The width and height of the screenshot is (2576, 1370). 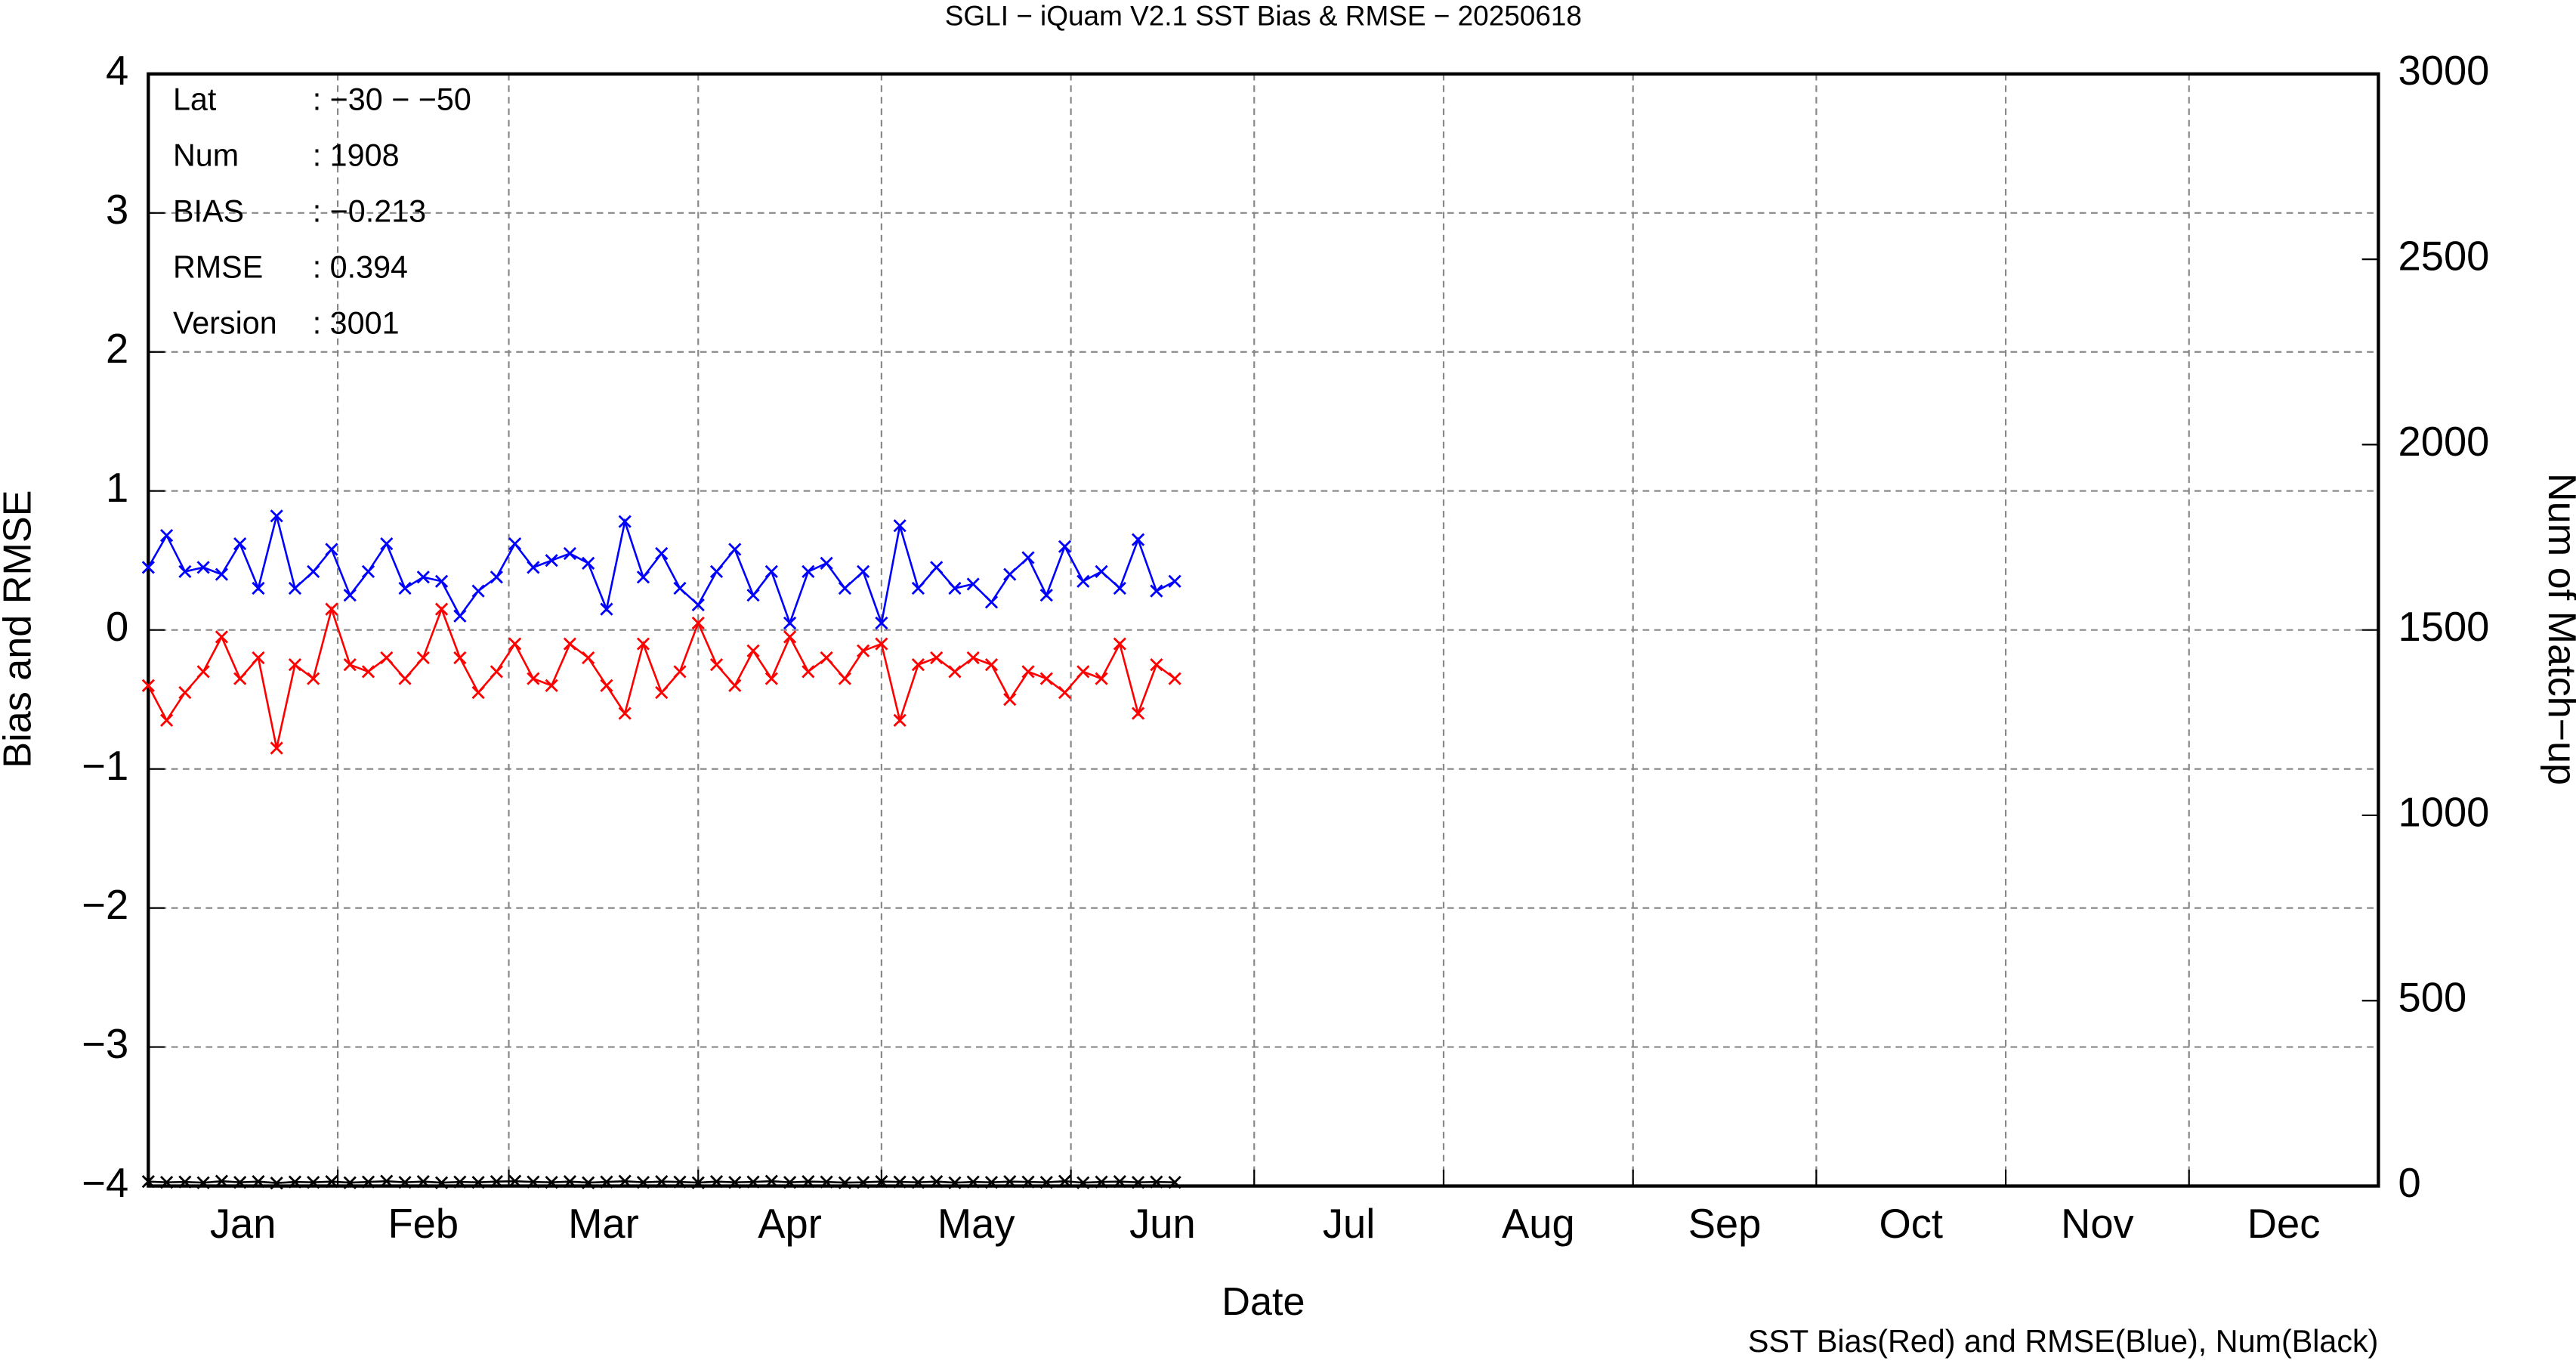 What do you see at coordinates (369, 212) in the screenshot?
I see `info-value: : −0.213` at bounding box center [369, 212].